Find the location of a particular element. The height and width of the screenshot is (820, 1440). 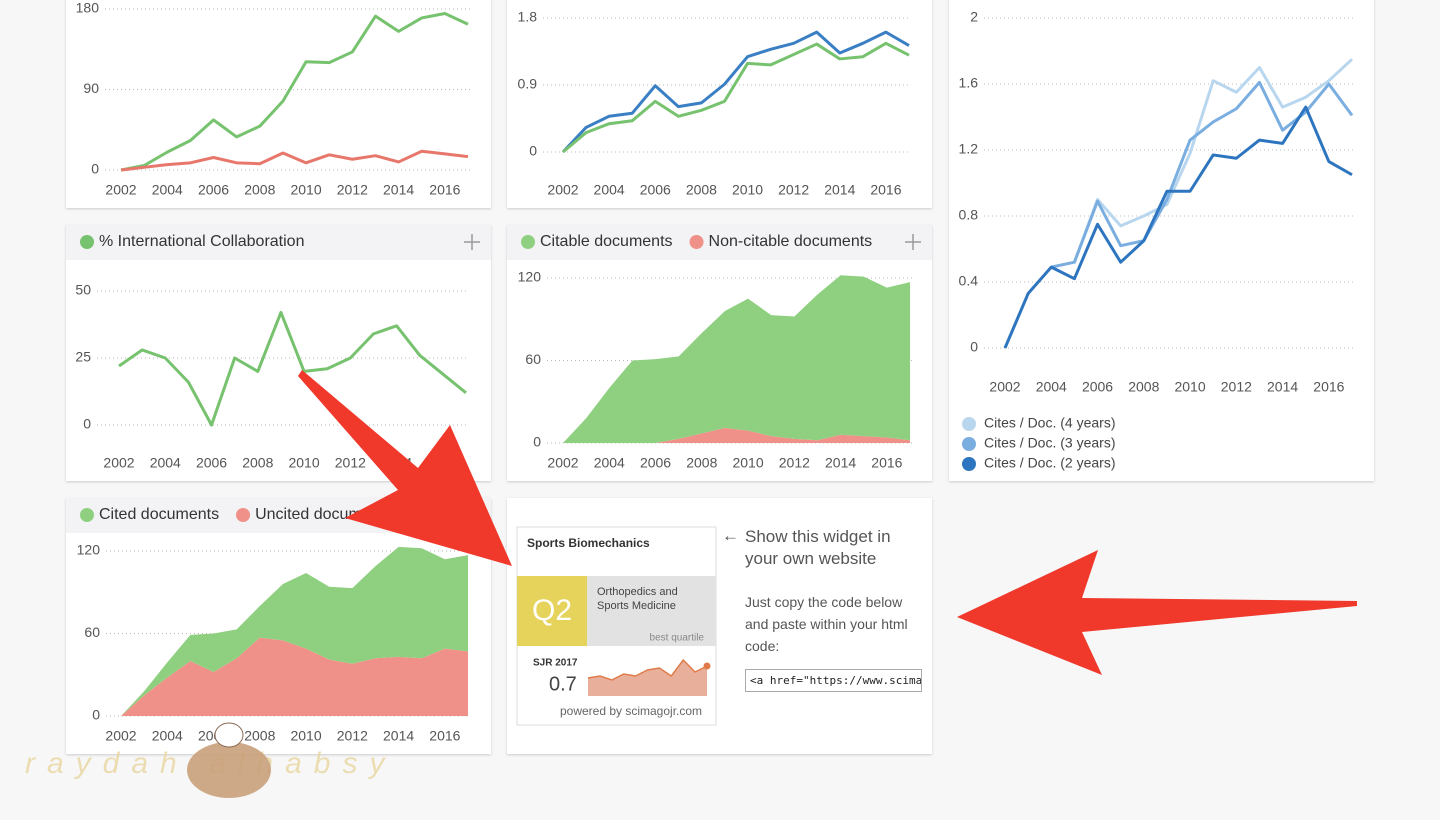

cta-arrow: ← is located at coordinates (730, 535).